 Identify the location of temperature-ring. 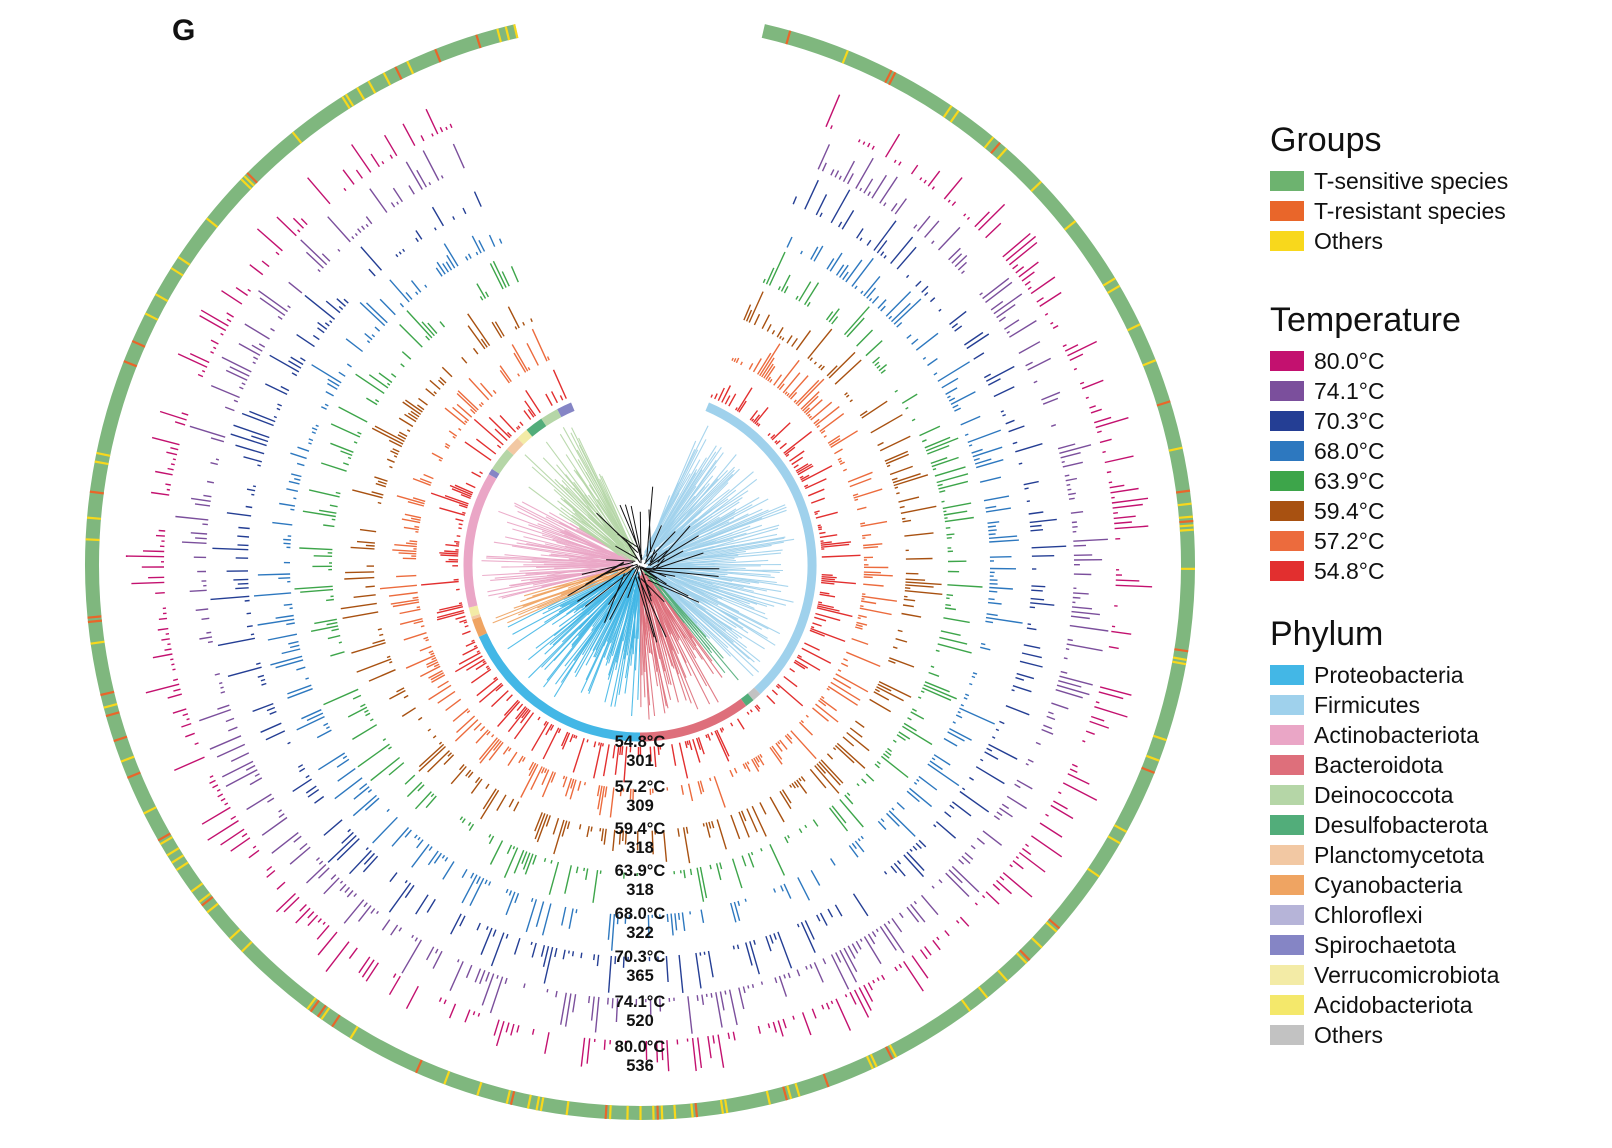
(641, 576).